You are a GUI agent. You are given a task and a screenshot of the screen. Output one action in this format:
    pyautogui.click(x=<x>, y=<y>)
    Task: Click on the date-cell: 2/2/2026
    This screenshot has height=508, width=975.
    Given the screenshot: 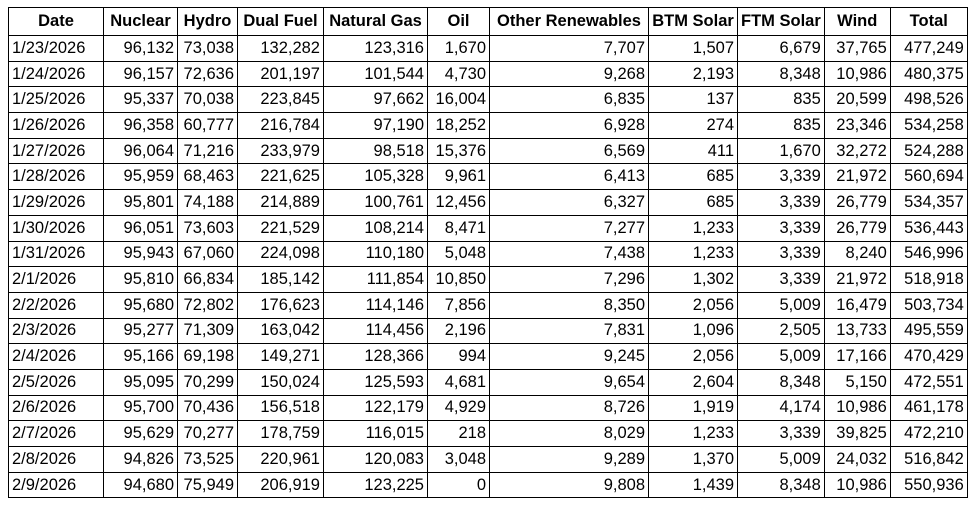 What is the action you would take?
    pyautogui.click(x=56, y=305)
    